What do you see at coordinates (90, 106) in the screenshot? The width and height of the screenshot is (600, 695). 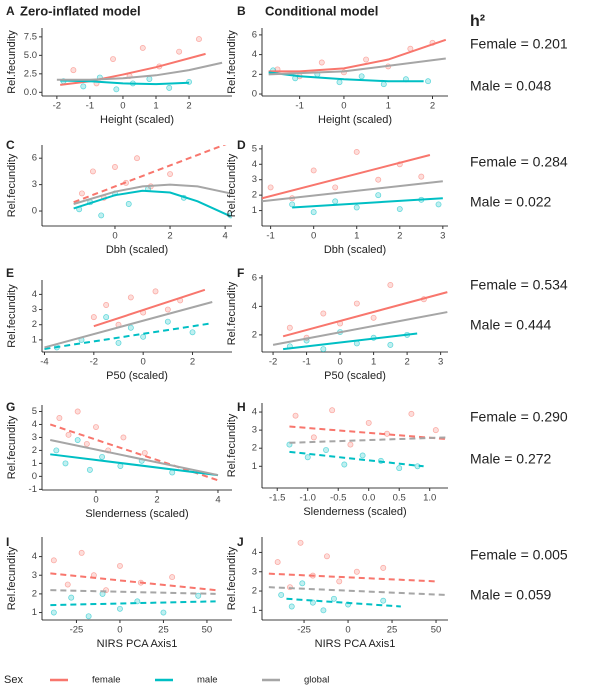 I see `x-tick-label: -1` at bounding box center [90, 106].